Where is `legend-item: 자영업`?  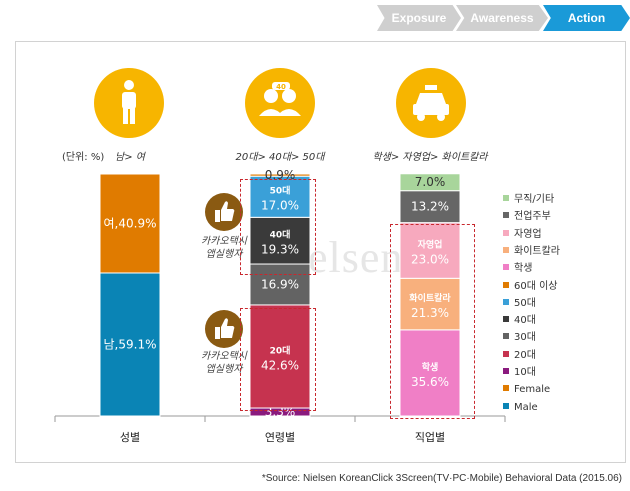
legend-item: 자영업 is located at coordinates (522, 234).